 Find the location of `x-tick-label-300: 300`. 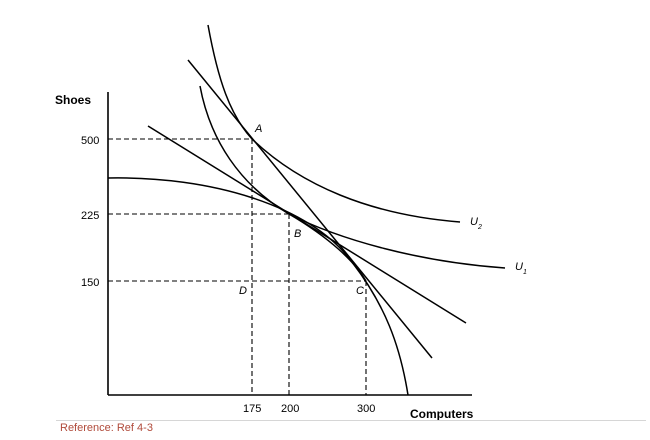

x-tick-label-300: 300 is located at coordinates (366, 409).